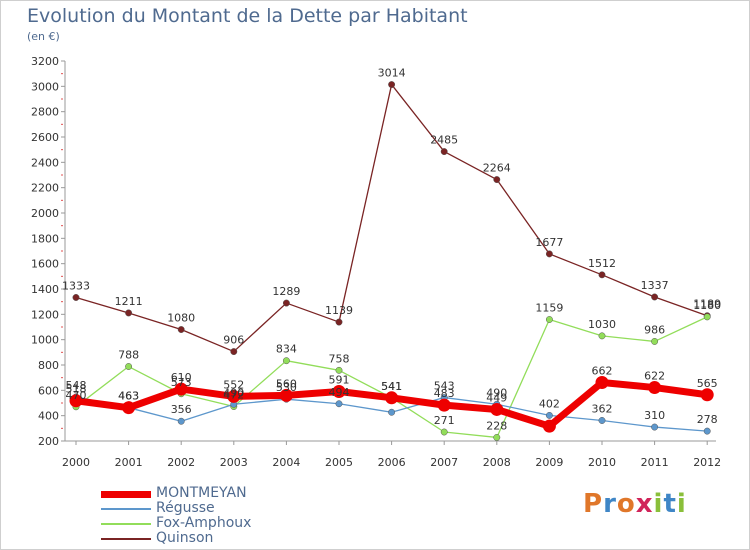  What do you see at coordinates (128, 396) in the screenshot?
I see `data-label: 463` at bounding box center [128, 396].